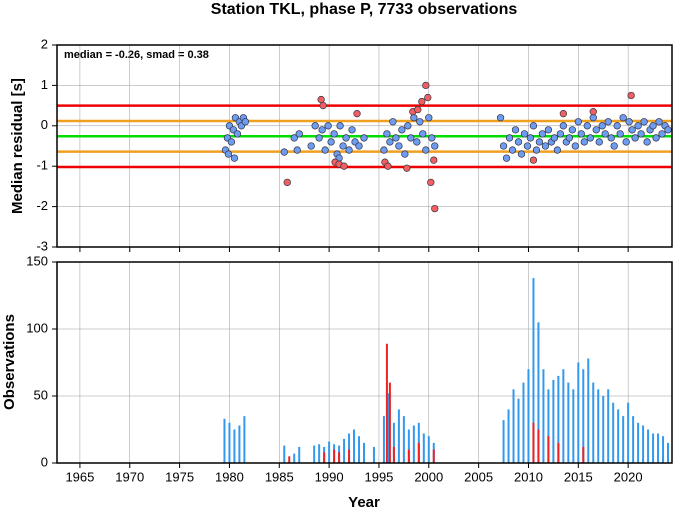  What do you see at coordinates (179, 476) in the screenshot?
I see `x-tick-label: 1975` at bounding box center [179, 476].